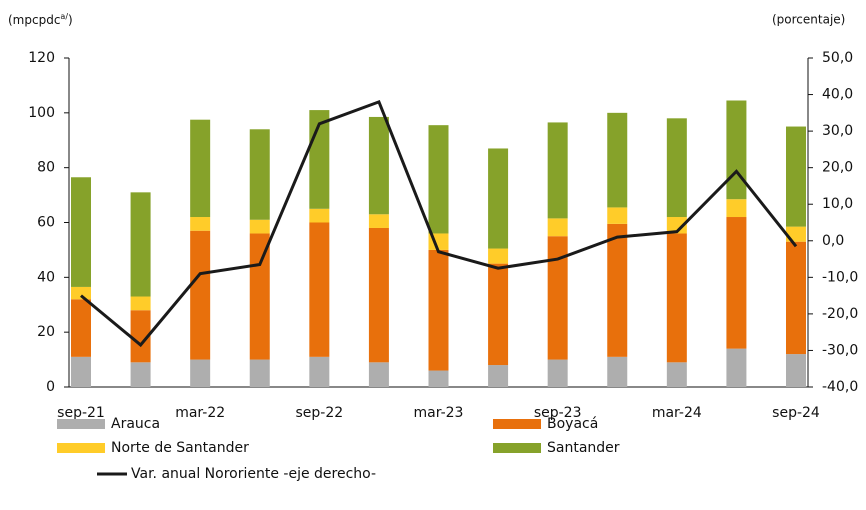 The height and width of the screenshot is (510, 866). Describe the element at coordinates (180, 448) in the screenshot. I see `legend-label: Norte de Santander` at that location.